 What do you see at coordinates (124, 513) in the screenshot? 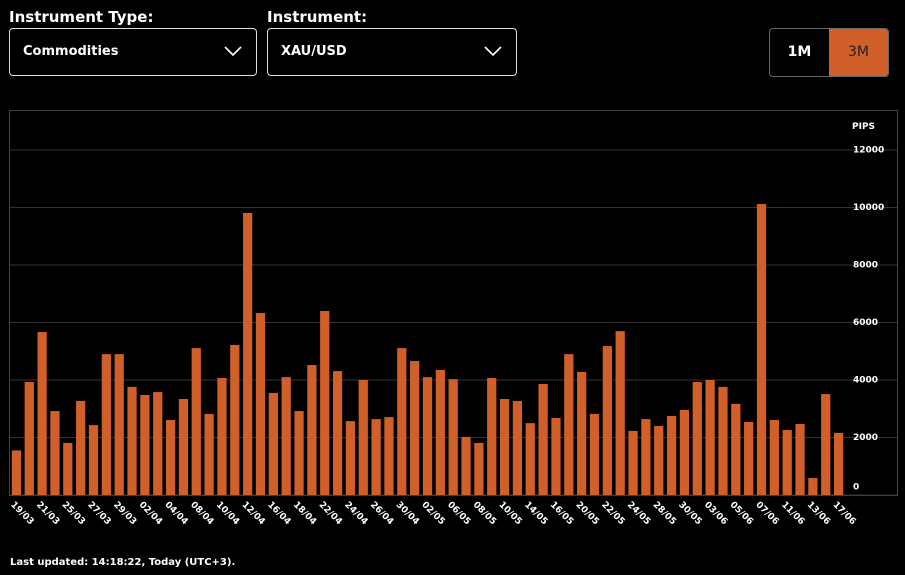
I see `x-tick-label: 29/03` at bounding box center [124, 513].